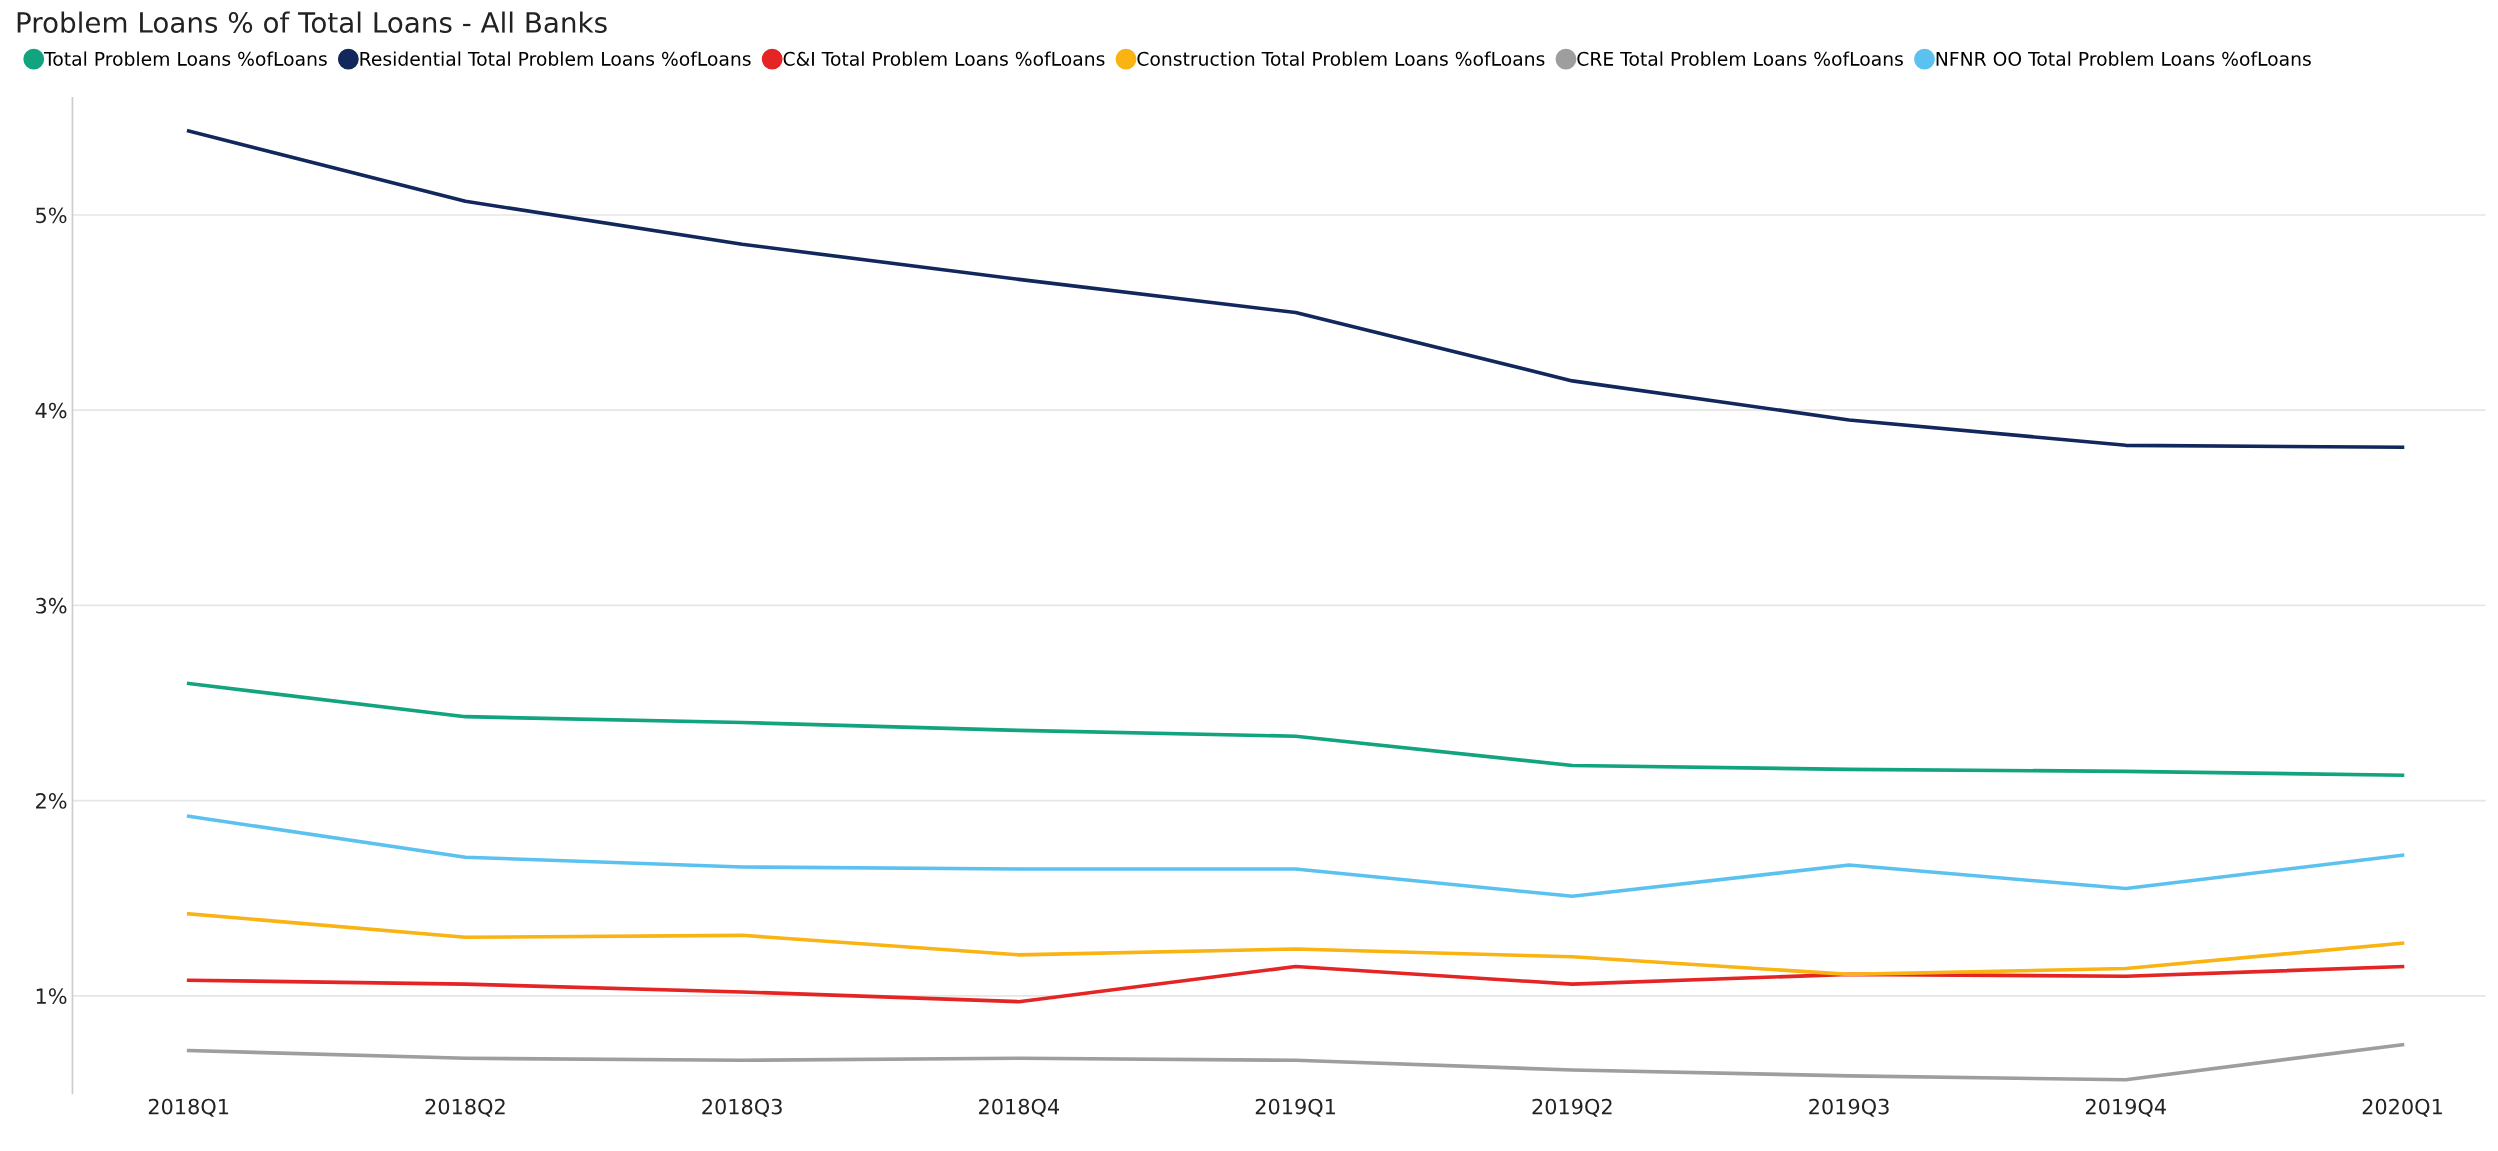 This screenshot has height=1151, width=2498. Describe the element at coordinates (51, 801) in the screenshot. I see `y-tick-label: 2%` at that location.